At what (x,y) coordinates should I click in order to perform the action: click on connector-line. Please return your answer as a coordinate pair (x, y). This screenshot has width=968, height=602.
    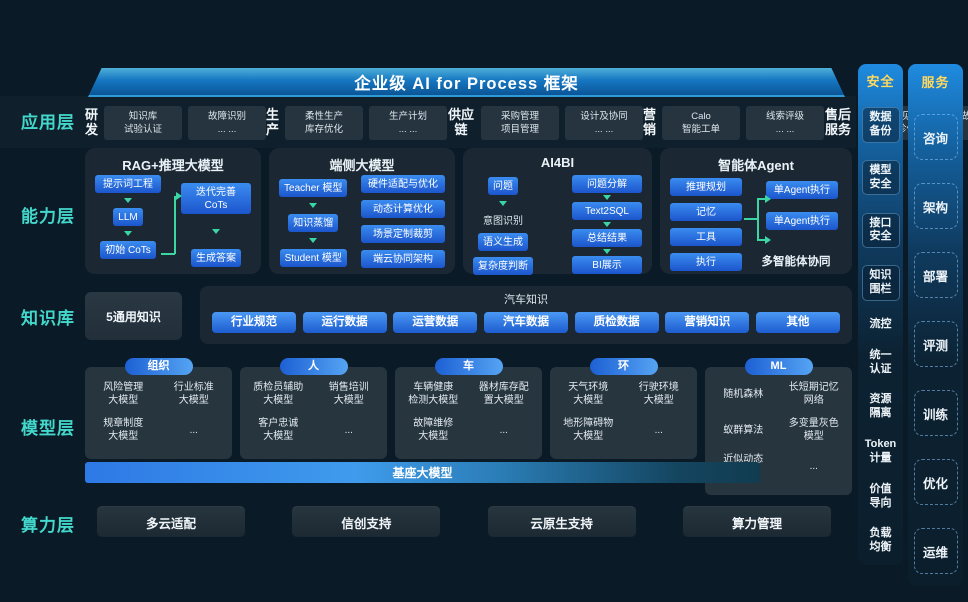
    Looking at the image, I should click on (751, 219).